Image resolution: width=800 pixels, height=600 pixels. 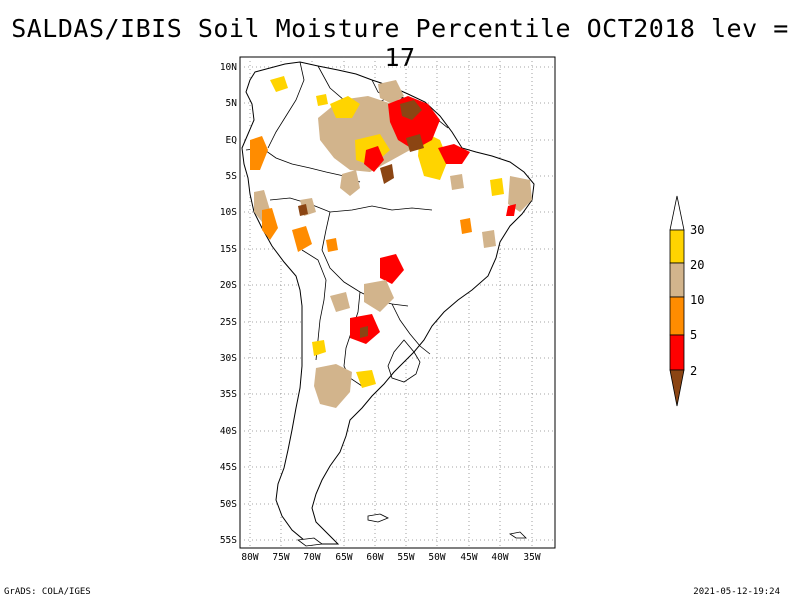 I want to click on lon-label: 80W, so click(x=249, y=557).